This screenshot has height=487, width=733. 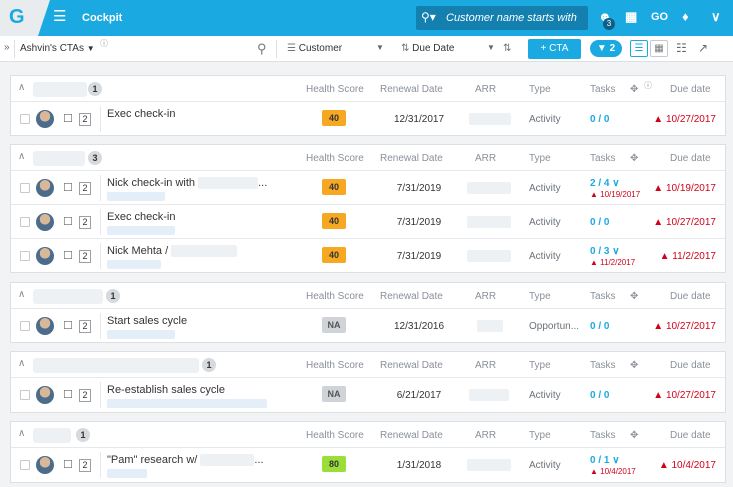 What do you see at coordinates (60, 16) in the screenshot?
I see `hamburger-icon: ☰` at bounding box center [60, 16].